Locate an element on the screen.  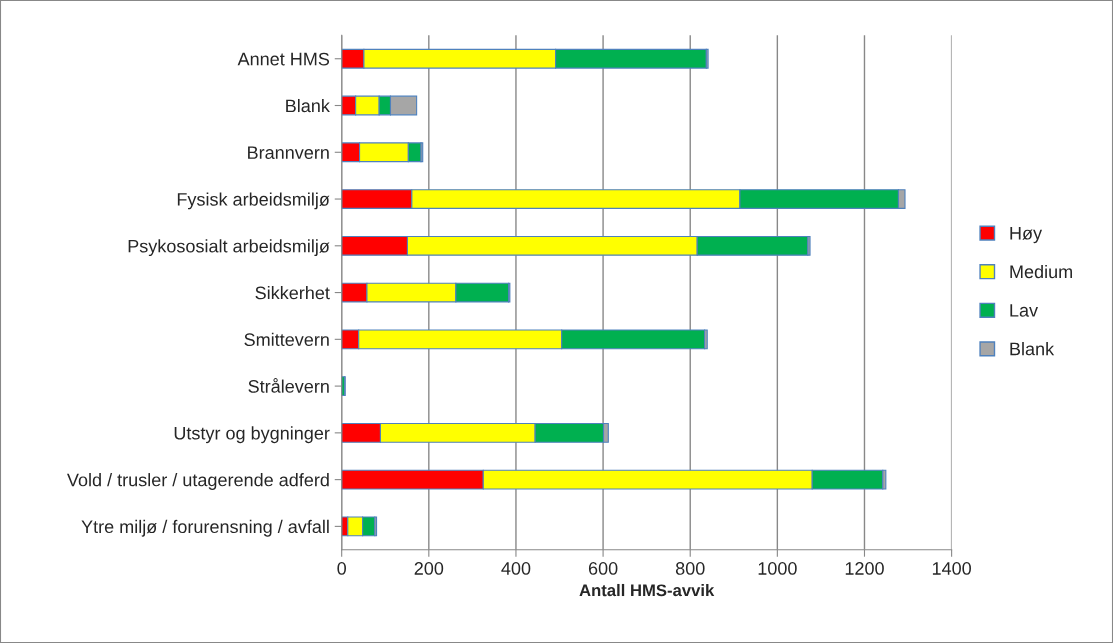
legend-label: Blank is located at coordinates (1032, 349).